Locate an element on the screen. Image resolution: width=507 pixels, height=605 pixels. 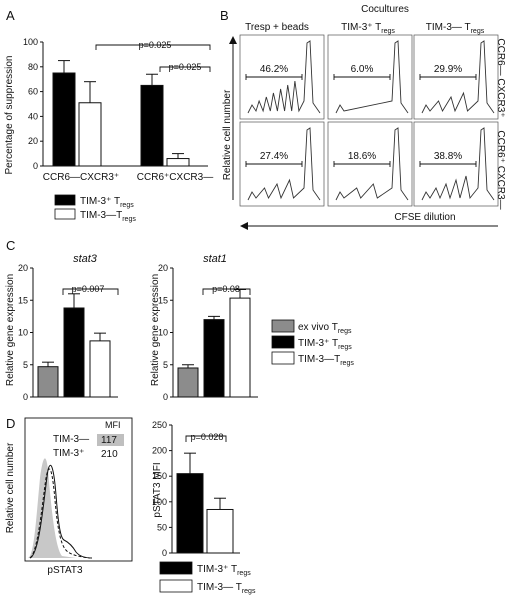
panel-a-category-2: CCR6⁺CXCR3— is located at coordinates (175, 177).